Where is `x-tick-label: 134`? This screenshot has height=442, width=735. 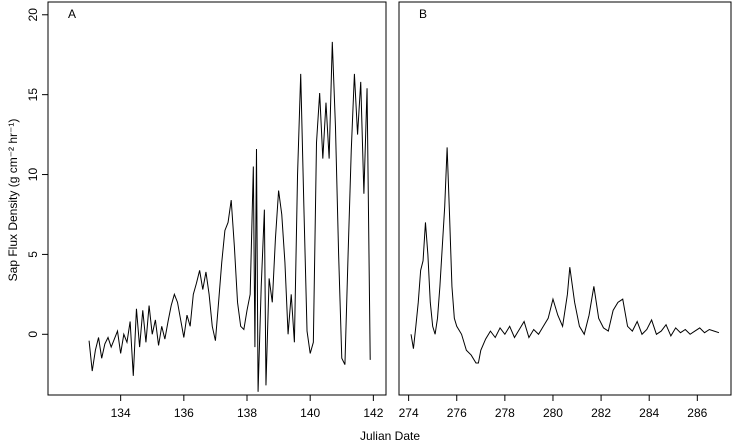
x-tick-label: 134 is located at coordinates (121, 413).